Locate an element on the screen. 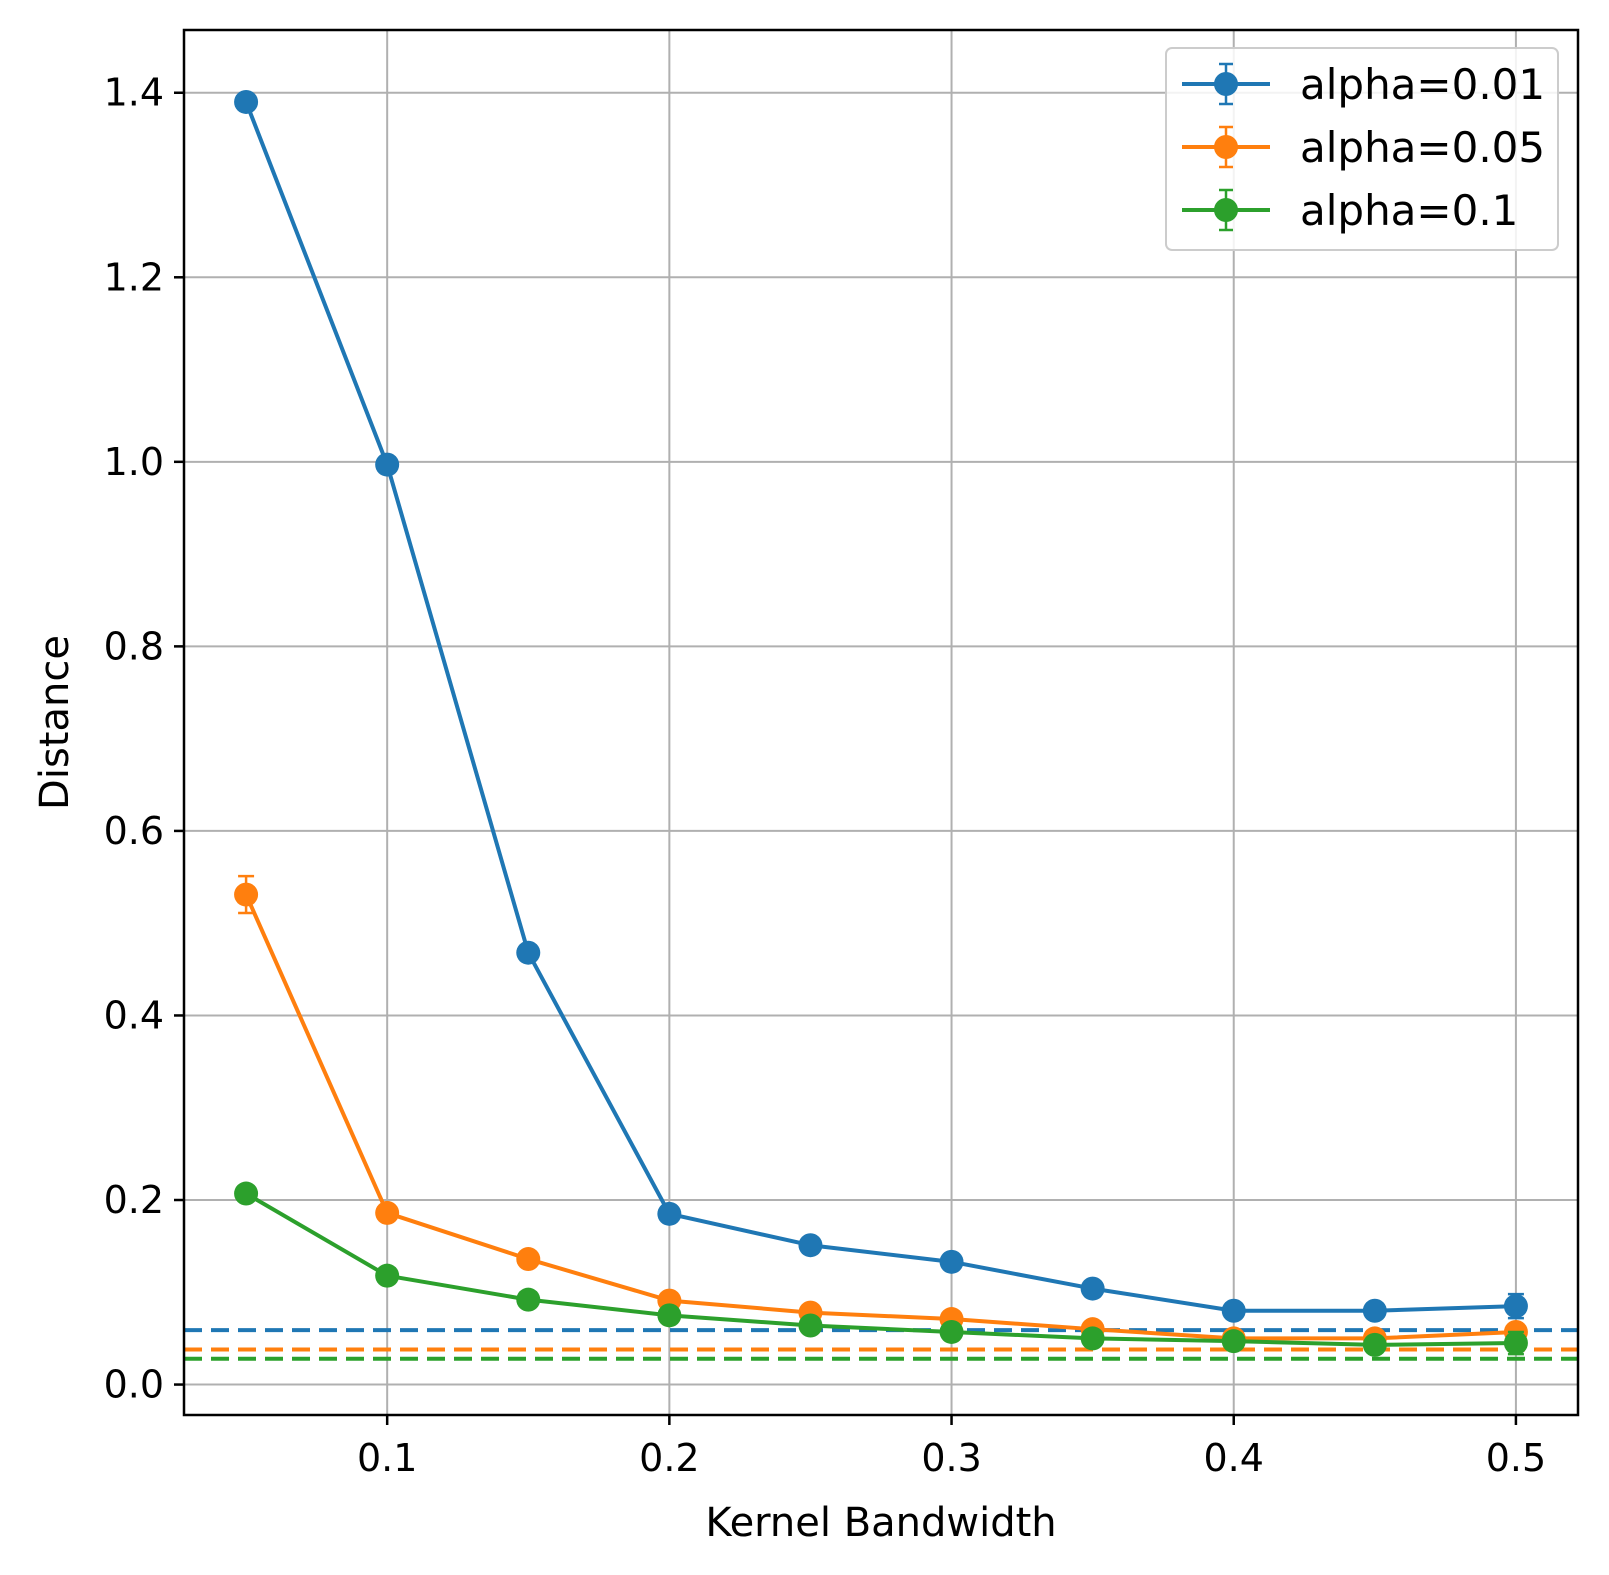  legend-box is located at coordinates (1362, 149).